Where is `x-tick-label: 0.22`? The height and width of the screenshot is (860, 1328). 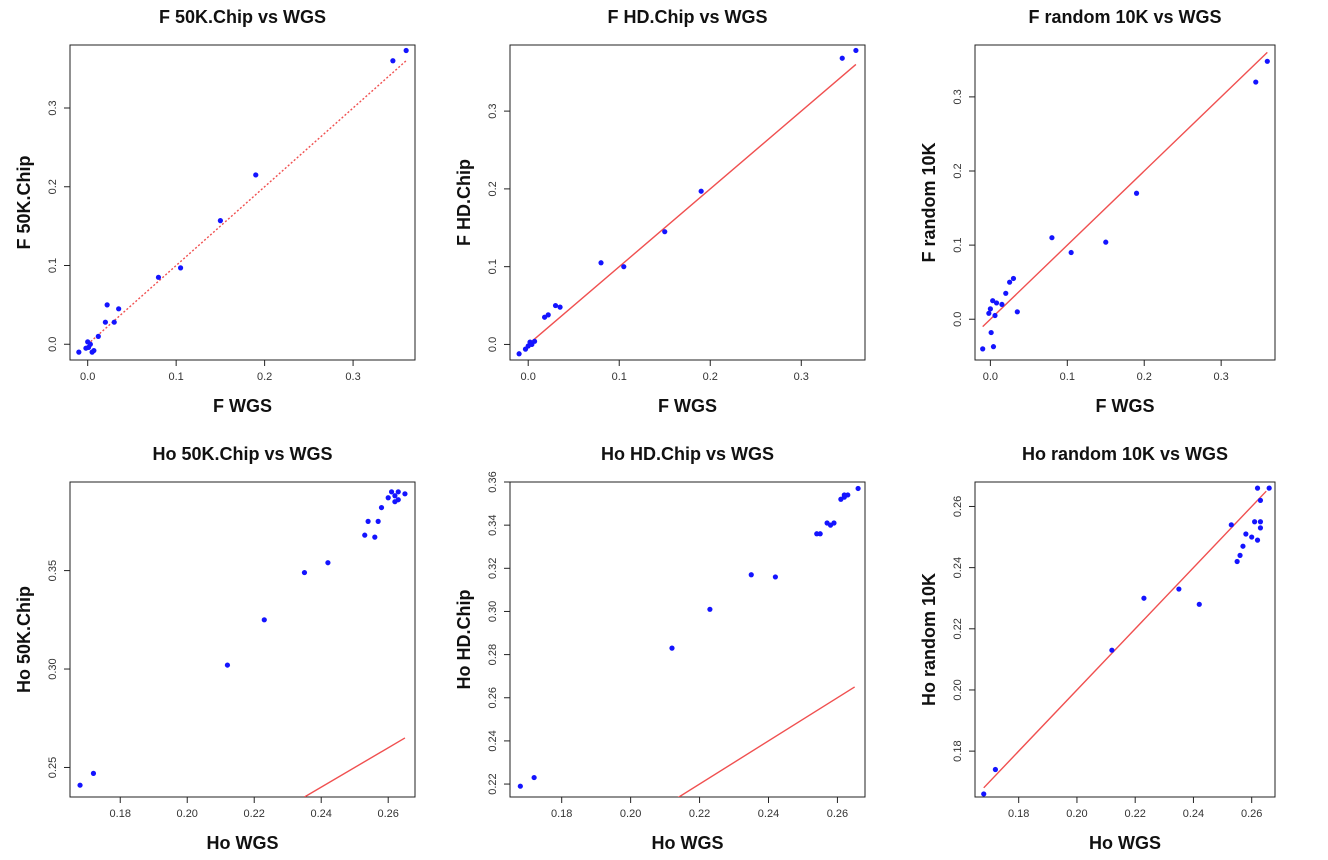 x-tick-label: 0.22 is located at coordinates (699, 814).